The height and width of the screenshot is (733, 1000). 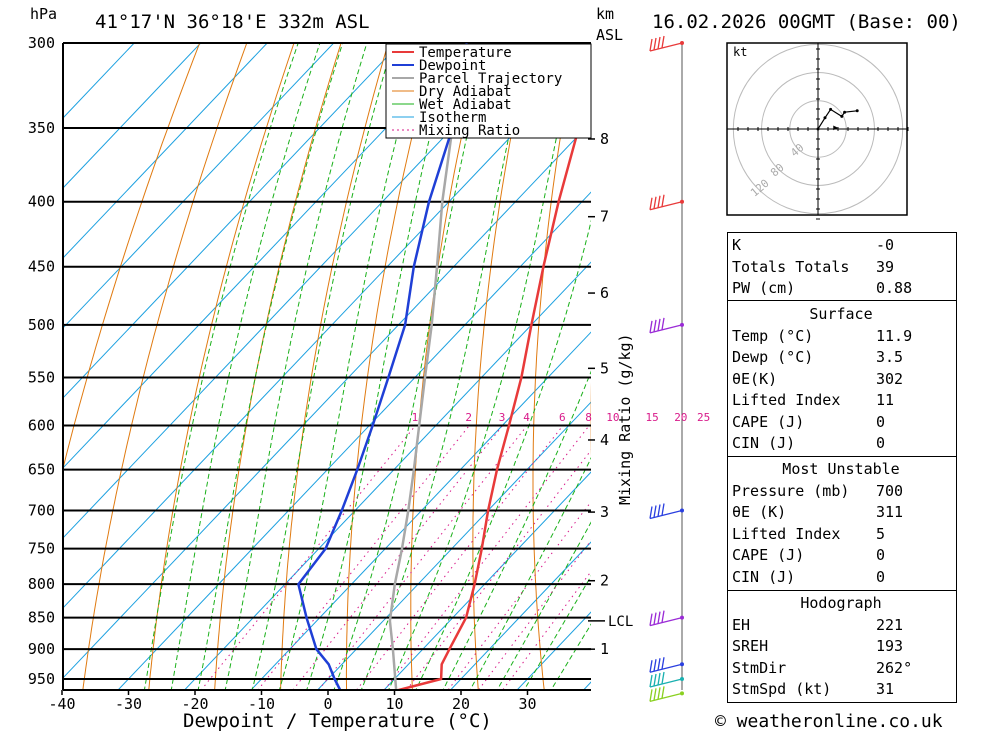 What do you see at coordinates (604, 512) in the screenshot?
I see `km-tick-label: 3` at bounding box center [604, 512].